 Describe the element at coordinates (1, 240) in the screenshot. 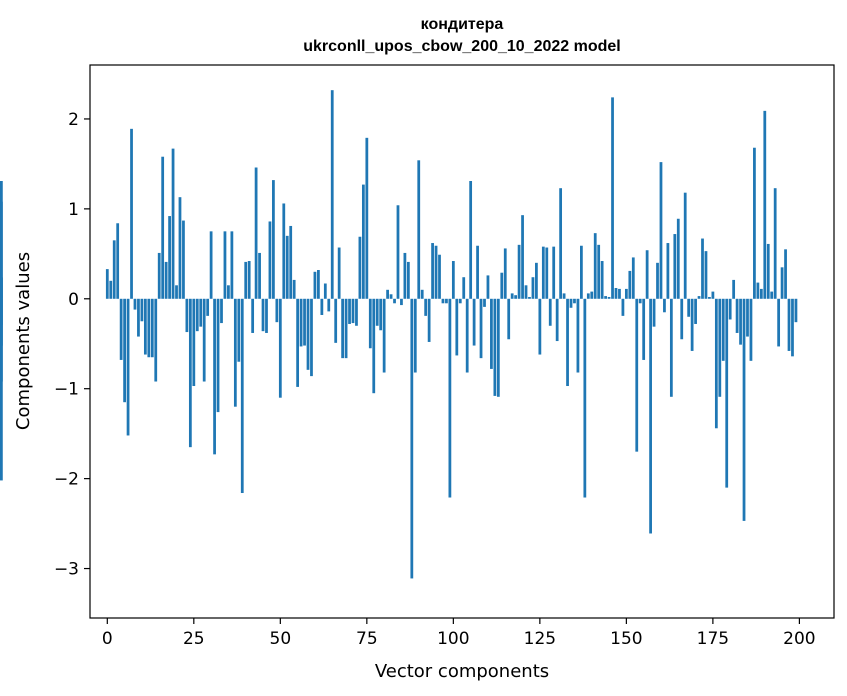

I see `bar-undefined` at that location.